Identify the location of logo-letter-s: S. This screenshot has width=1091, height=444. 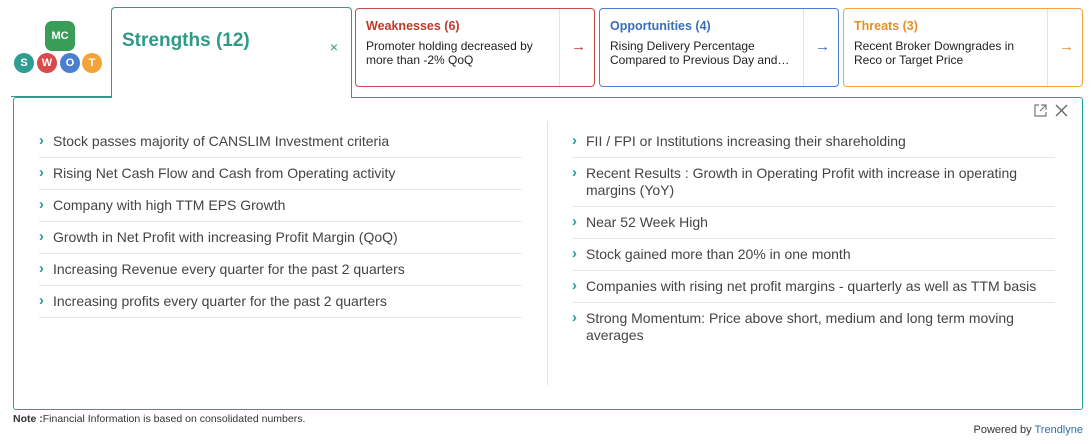
(24, 63).